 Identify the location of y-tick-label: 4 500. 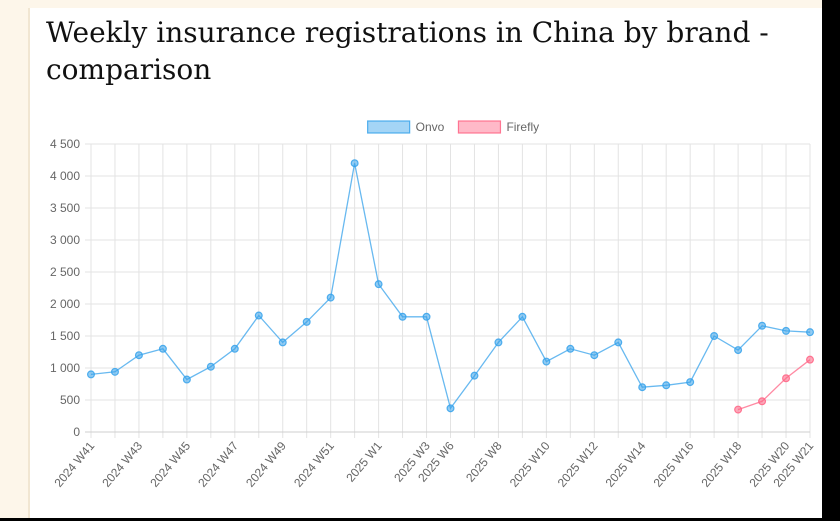
(65, 144).